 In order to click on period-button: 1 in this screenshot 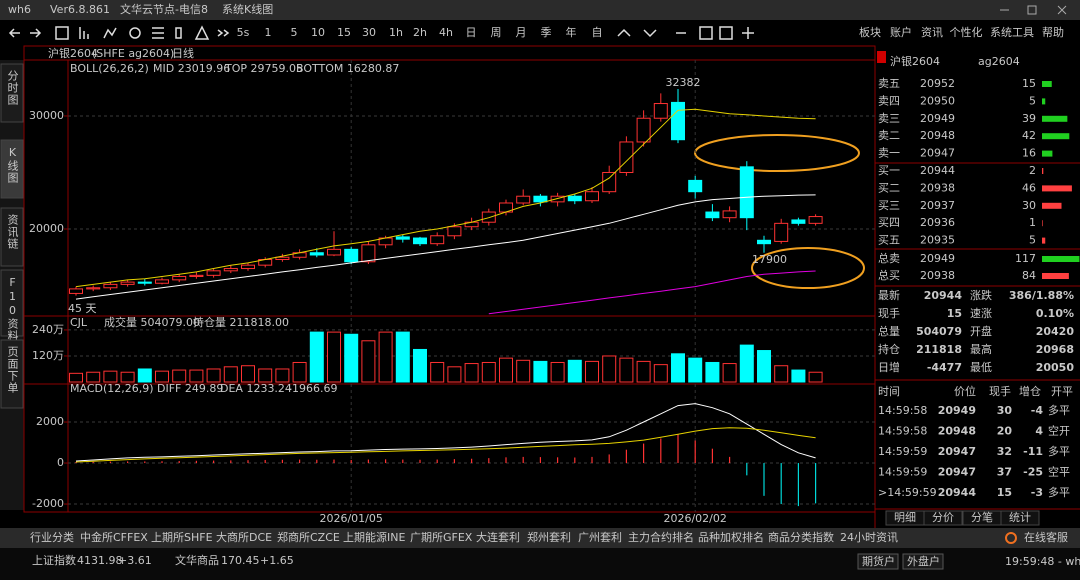, I will do `click(268, 32)`.